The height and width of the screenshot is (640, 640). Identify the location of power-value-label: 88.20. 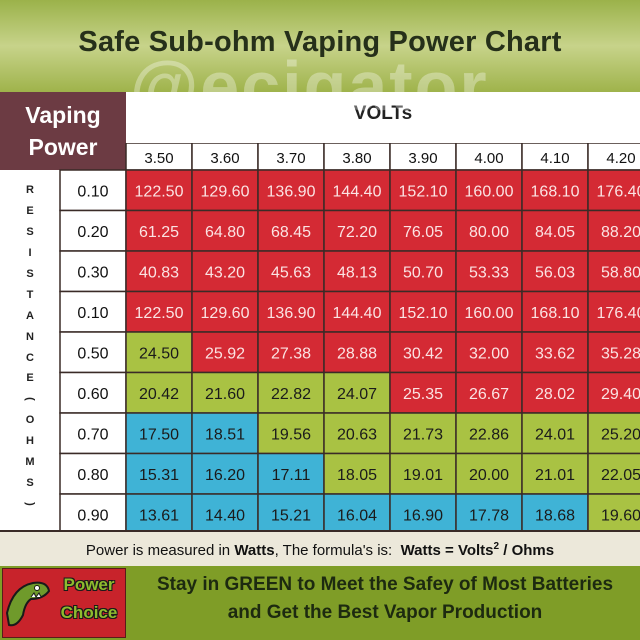
(620, 232).